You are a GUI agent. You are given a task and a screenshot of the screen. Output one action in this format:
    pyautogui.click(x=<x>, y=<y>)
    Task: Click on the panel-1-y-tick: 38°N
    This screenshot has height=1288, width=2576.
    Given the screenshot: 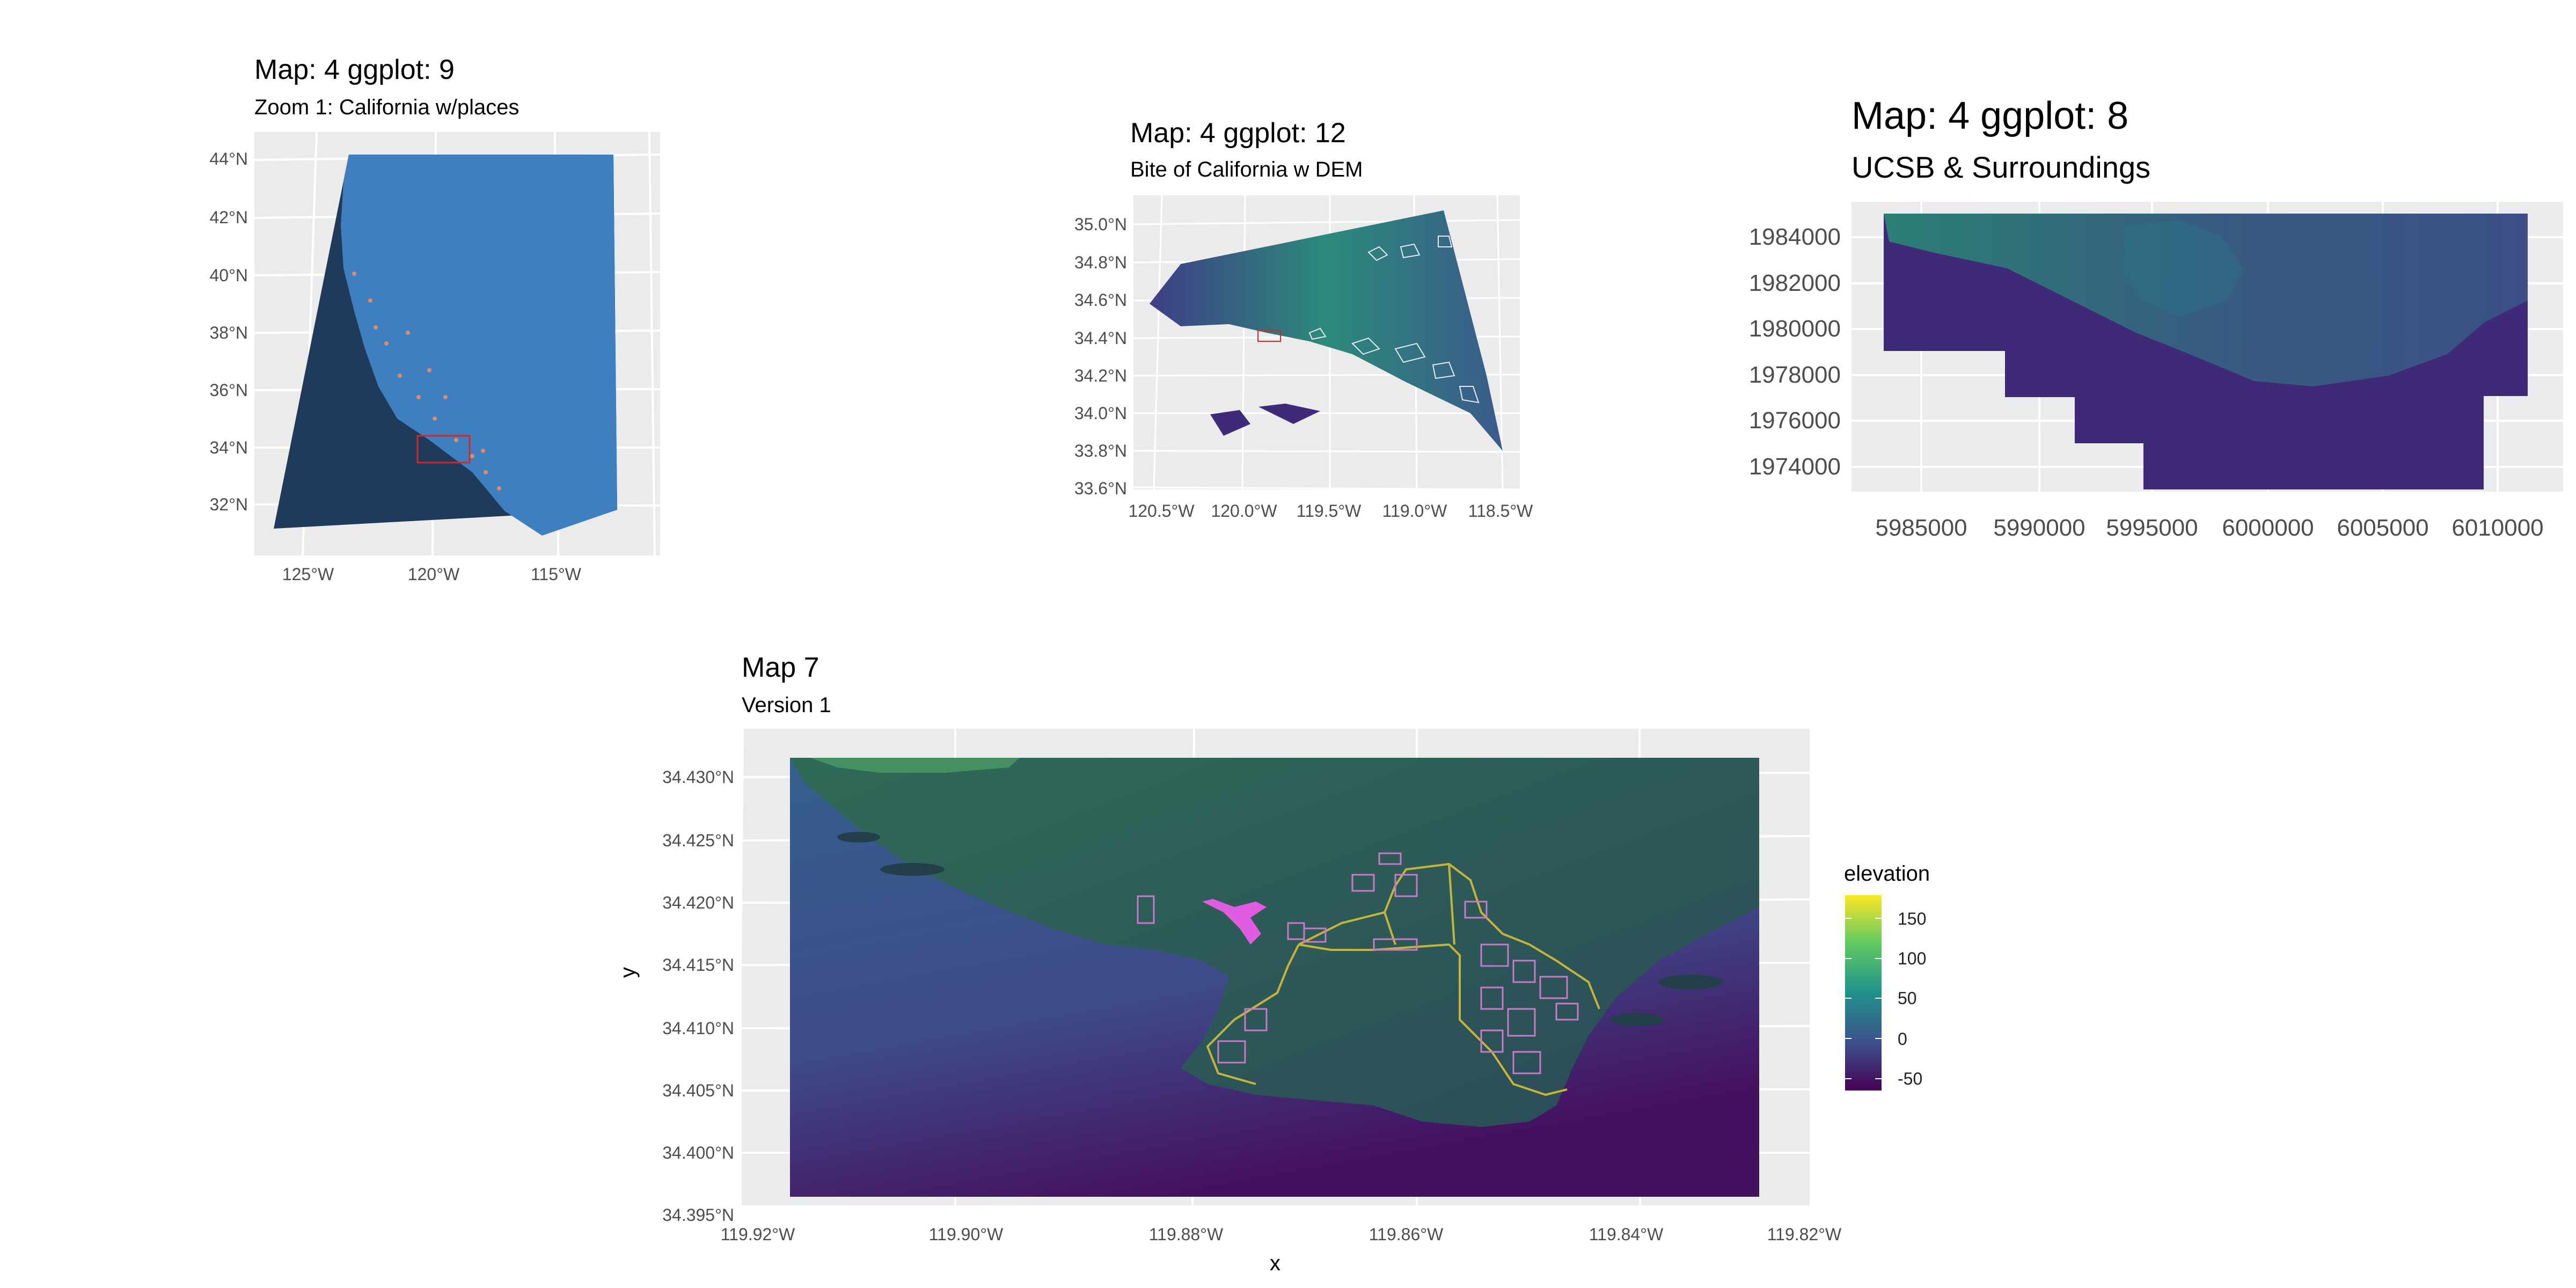 What is the action you would take?
    pyautogui.click(x=228, y=332)
    